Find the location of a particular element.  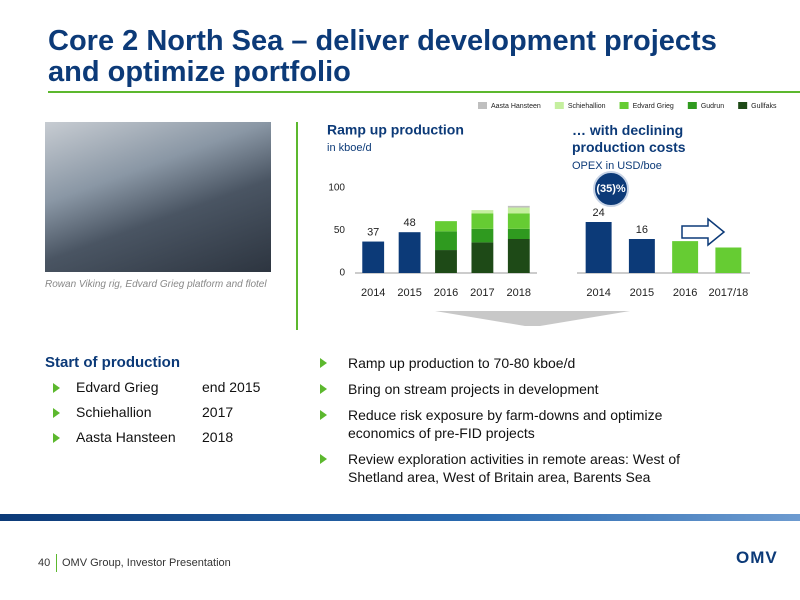

title-rule is located at coordinates (424, 92).